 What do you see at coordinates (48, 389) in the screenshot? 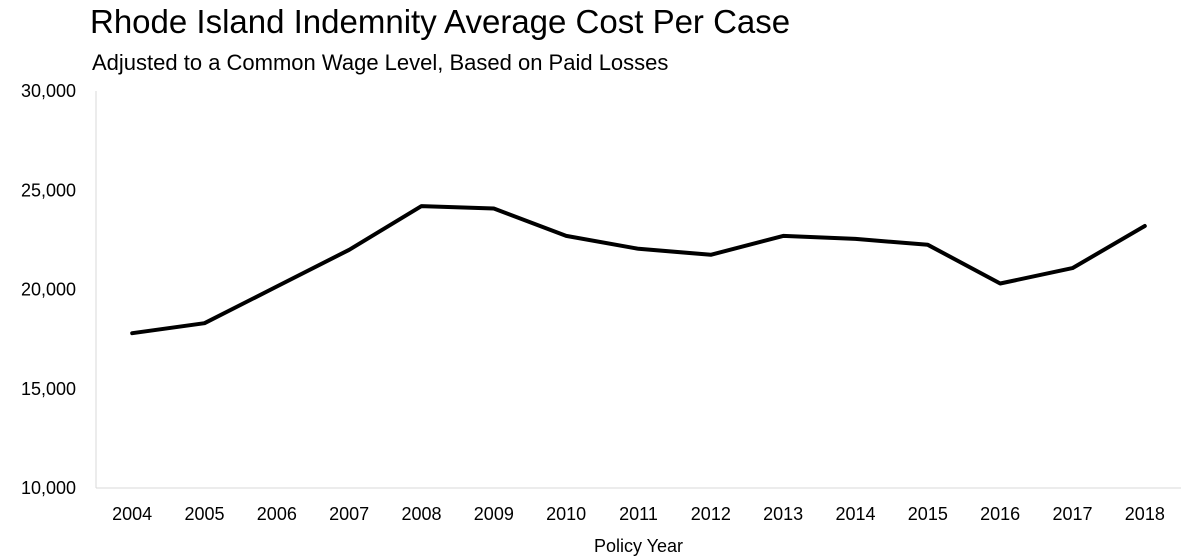
I see `y-tick-label: 15,000` at bounding box center [48, 389].